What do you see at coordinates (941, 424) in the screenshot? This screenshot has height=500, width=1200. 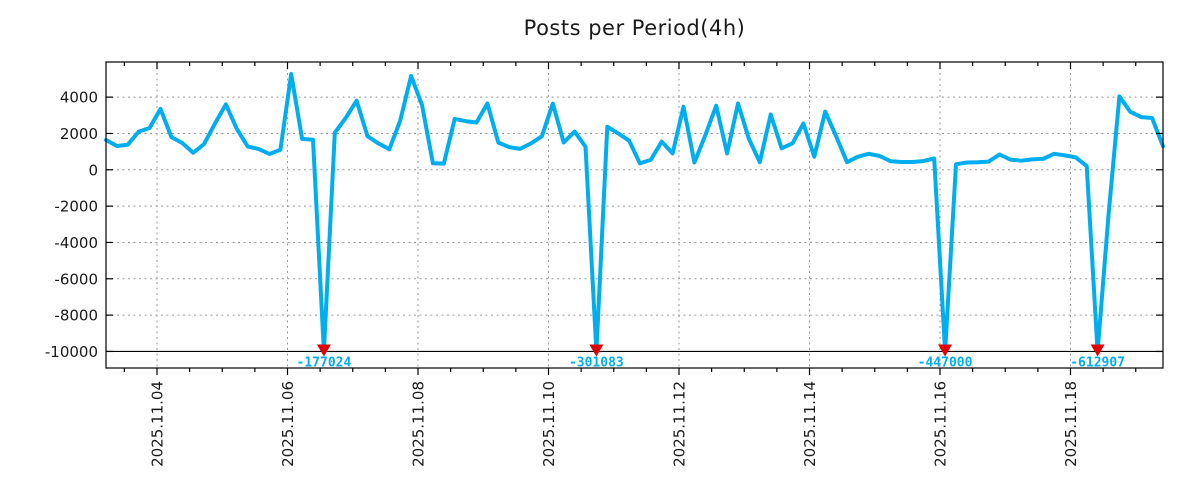 I see `x-tick-label: 2025.11.16` at bounding box center [941, 424].